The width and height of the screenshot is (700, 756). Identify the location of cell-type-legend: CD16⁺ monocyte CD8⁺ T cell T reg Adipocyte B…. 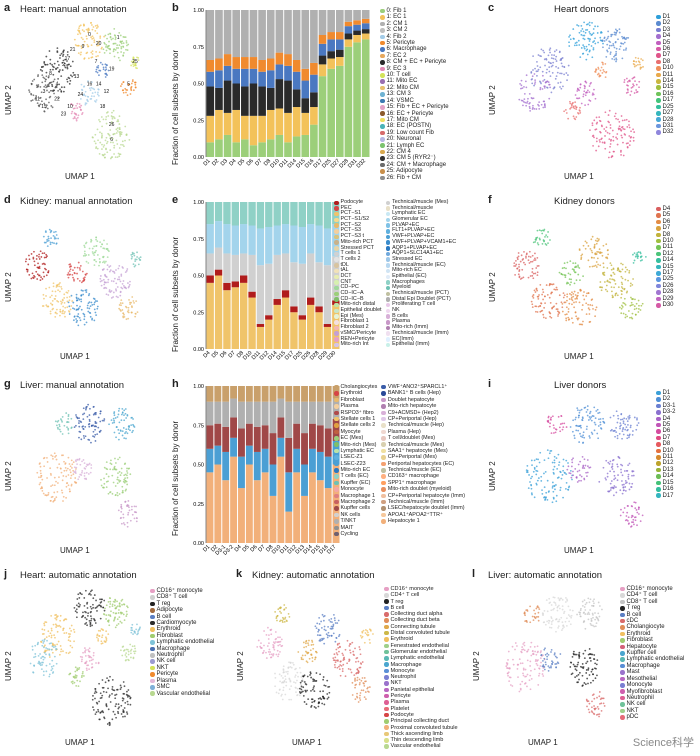
(182, 642).